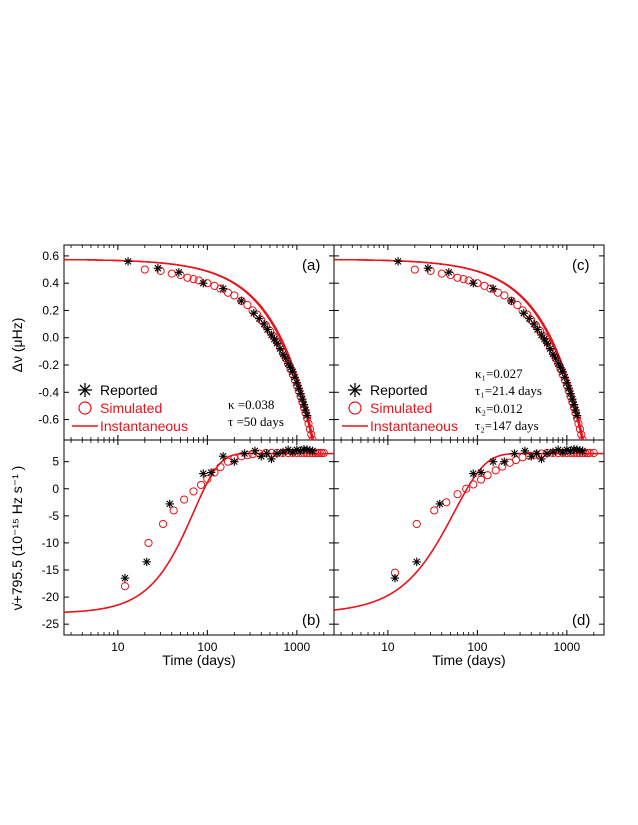 Image resolution: width=638 pixels, height=825 pixels. I want to click on x-tick-label: 10, so click(118, 647).